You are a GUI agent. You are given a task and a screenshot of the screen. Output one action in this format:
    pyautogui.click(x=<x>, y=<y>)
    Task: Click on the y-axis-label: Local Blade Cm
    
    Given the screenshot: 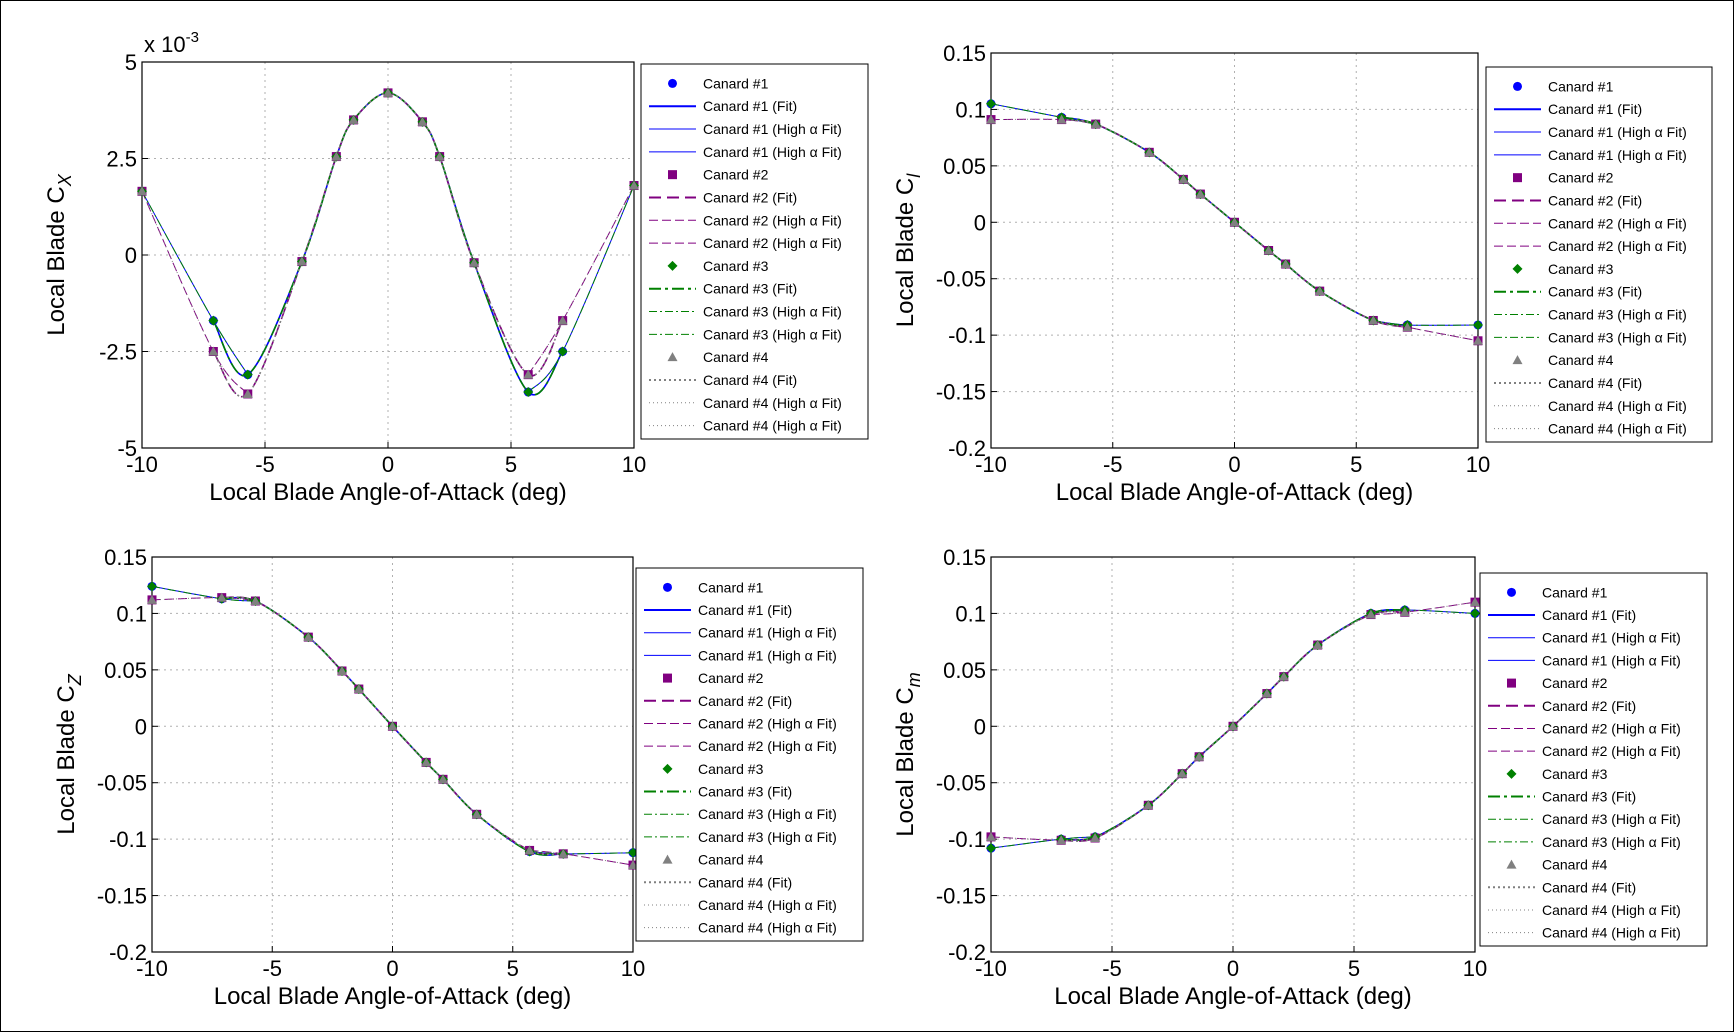 What is the action you would take?
    pyautogui.click(x=908, y=754)
    